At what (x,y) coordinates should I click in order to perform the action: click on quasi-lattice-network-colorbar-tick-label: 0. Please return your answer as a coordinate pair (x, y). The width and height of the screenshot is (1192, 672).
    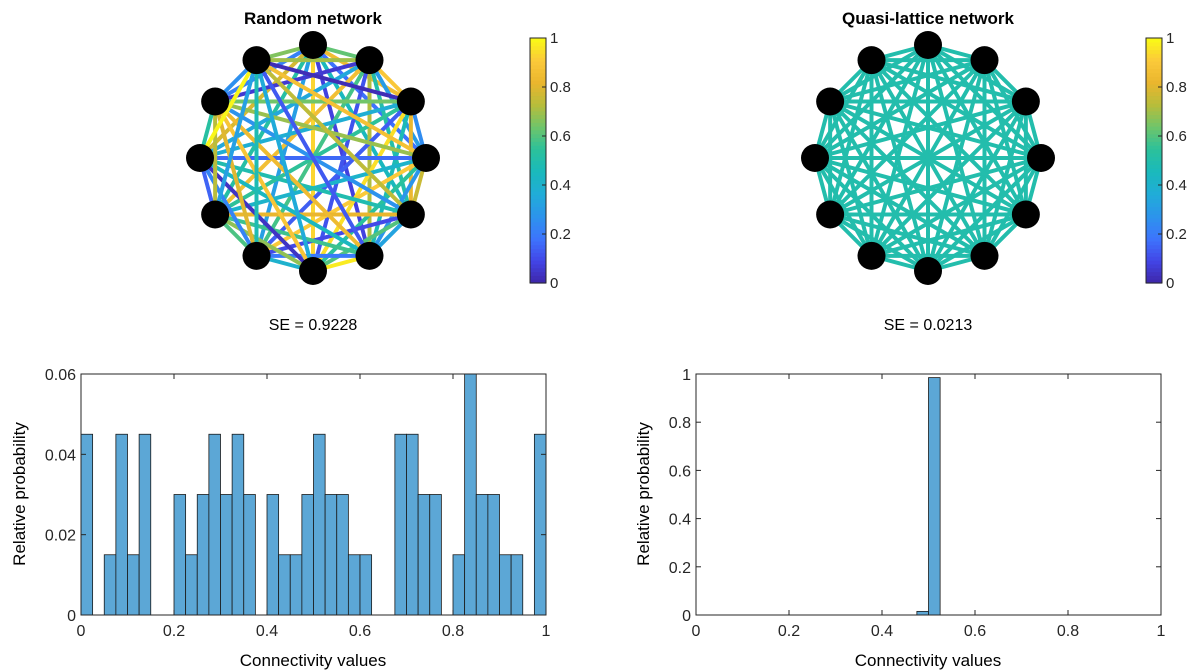
    Looking at the image, I should click on (1170, 283).